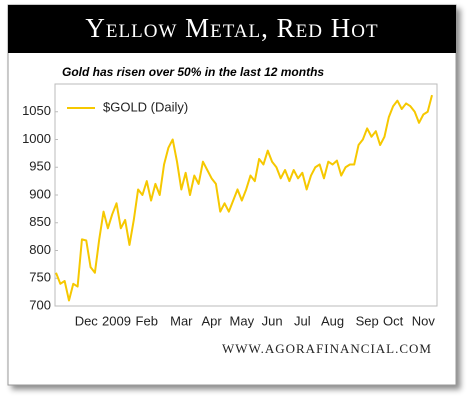 Image resolution: width=470 pixels, height=400 pixels. I want to click on title-bar, so click(232, 29).